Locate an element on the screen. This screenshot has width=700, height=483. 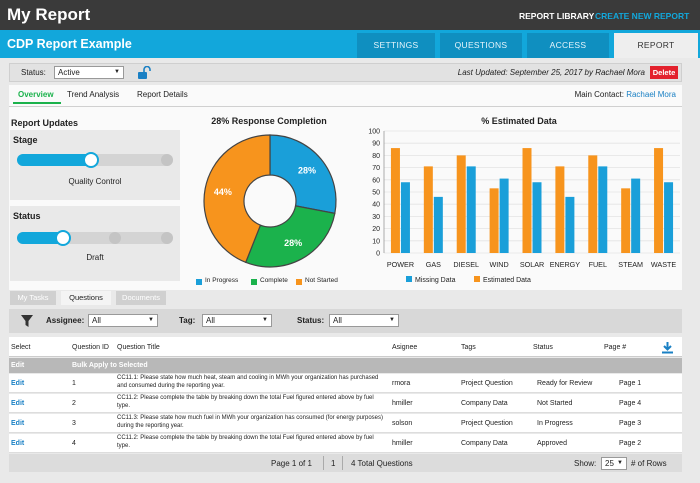
pie-data-label: 28% is located at coordinates (307, 170).